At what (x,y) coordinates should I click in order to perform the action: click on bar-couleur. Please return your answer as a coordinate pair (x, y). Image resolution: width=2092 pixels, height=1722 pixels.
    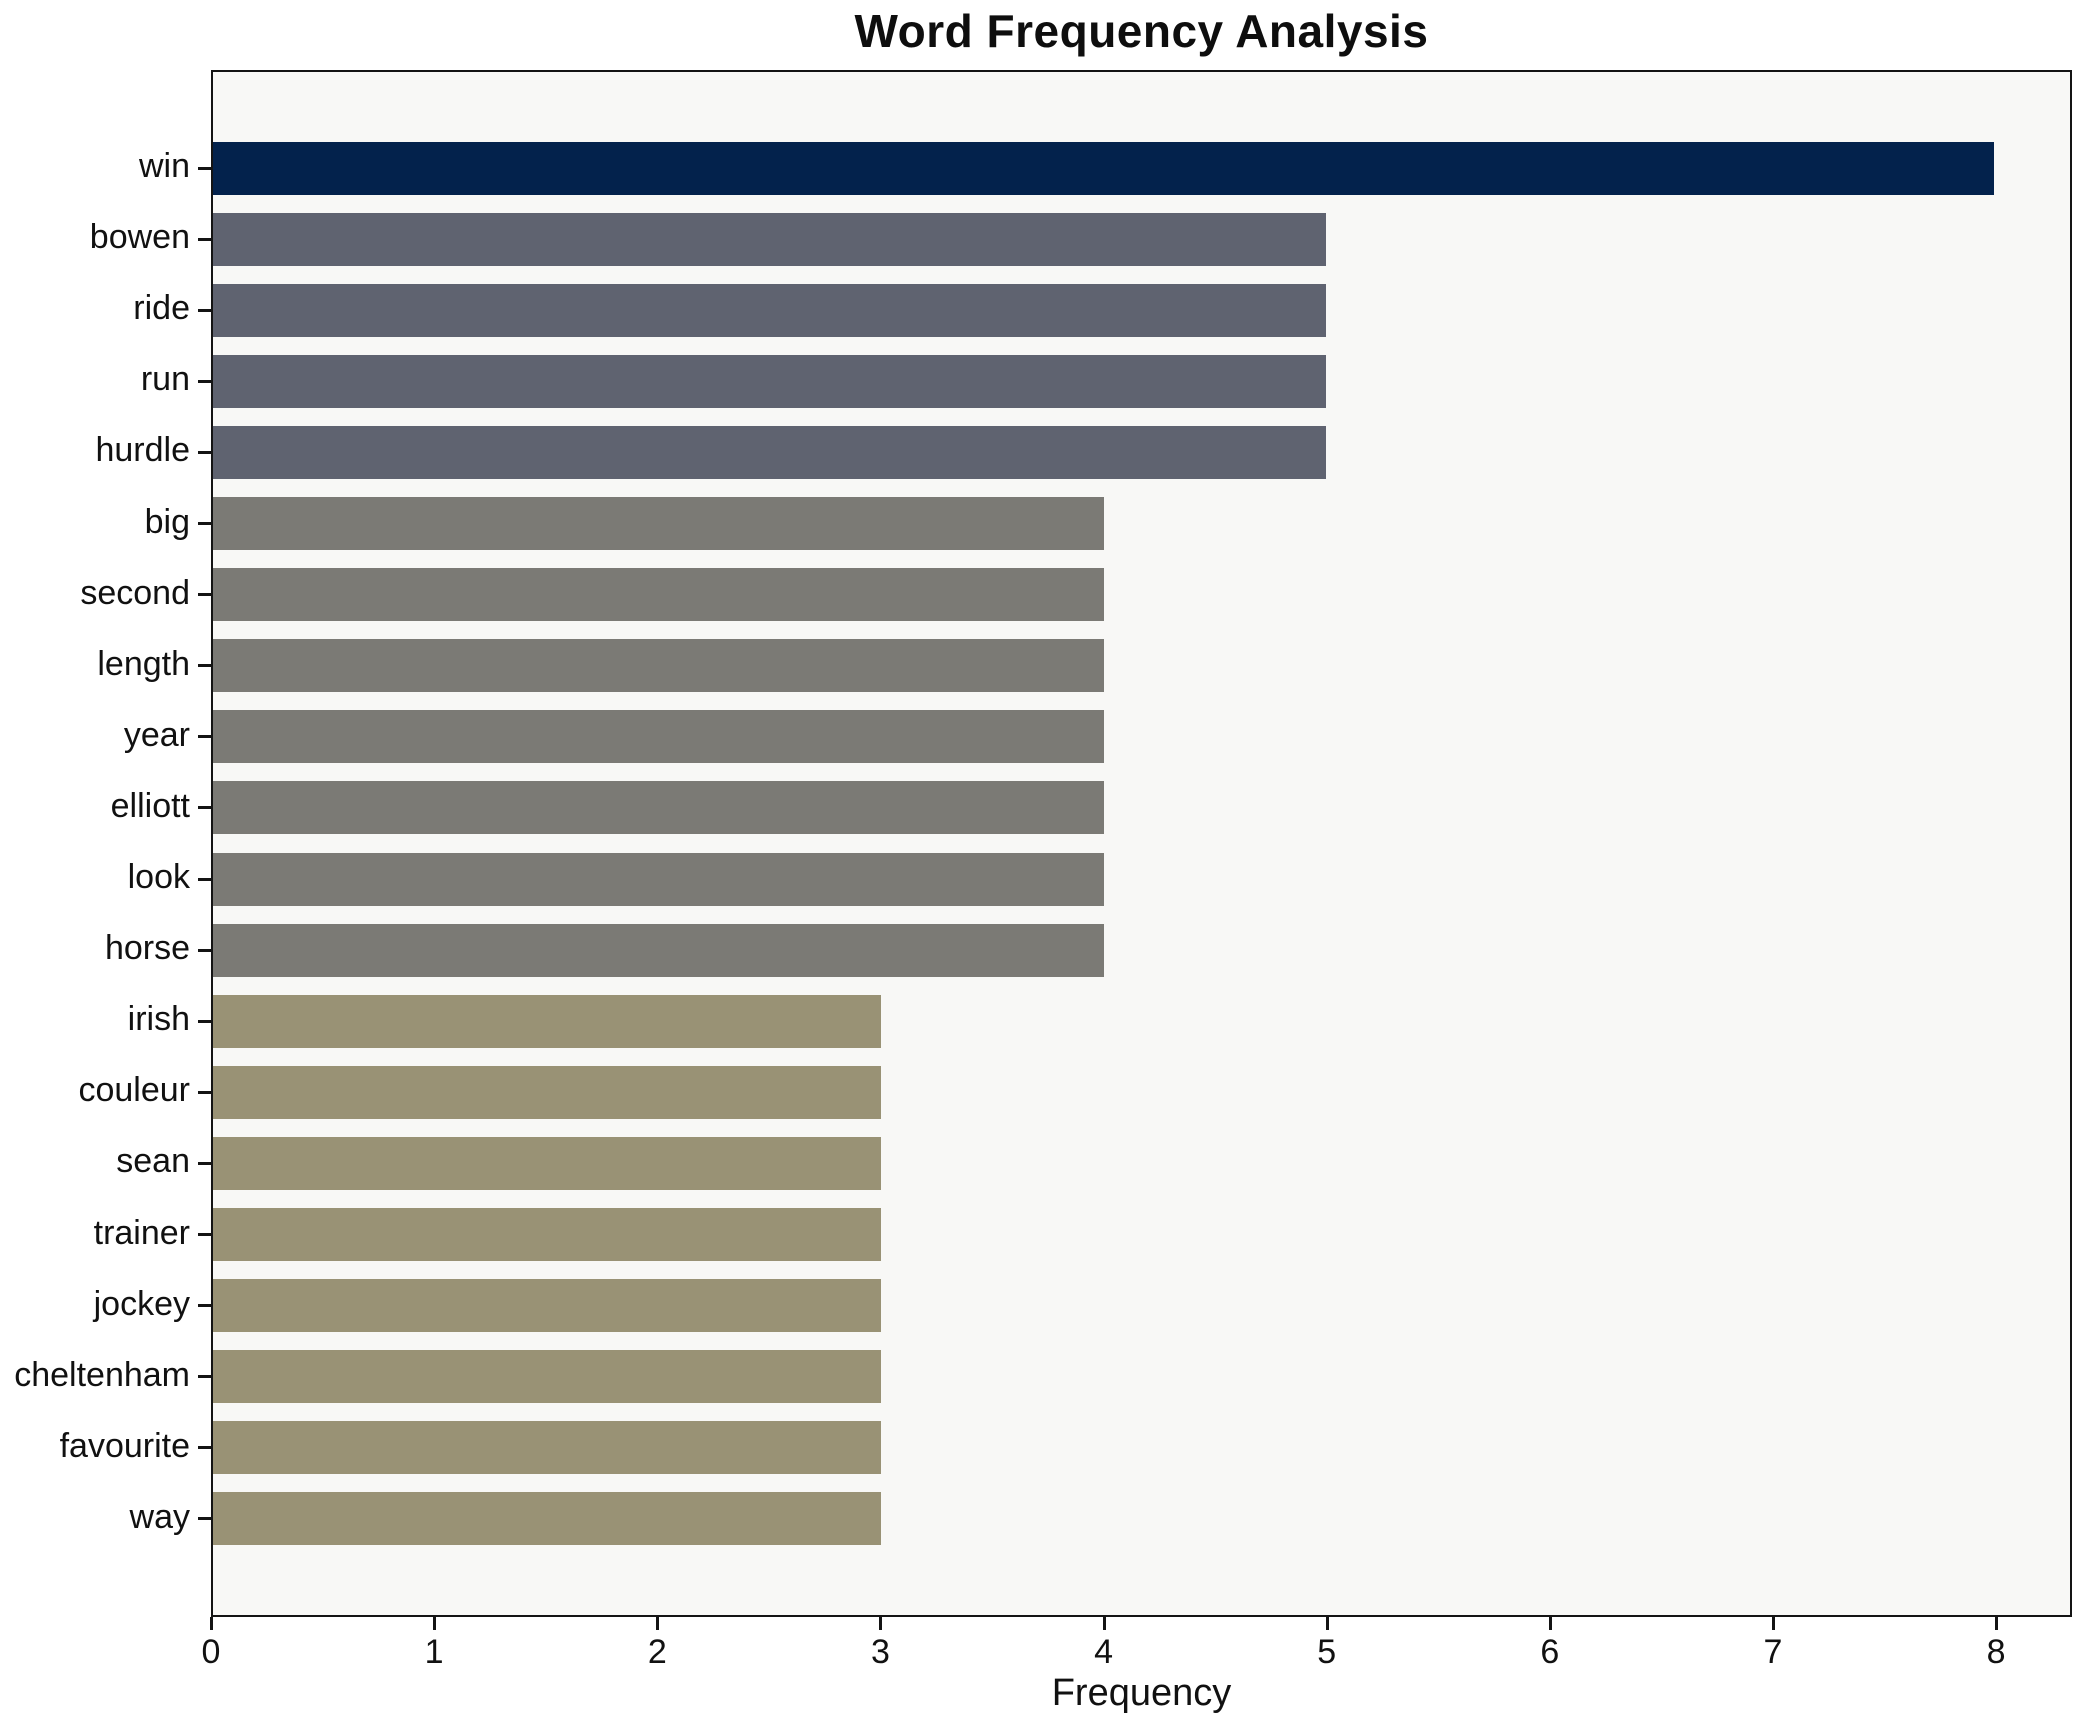
    Looking at the image, I should click on (547, 1092).